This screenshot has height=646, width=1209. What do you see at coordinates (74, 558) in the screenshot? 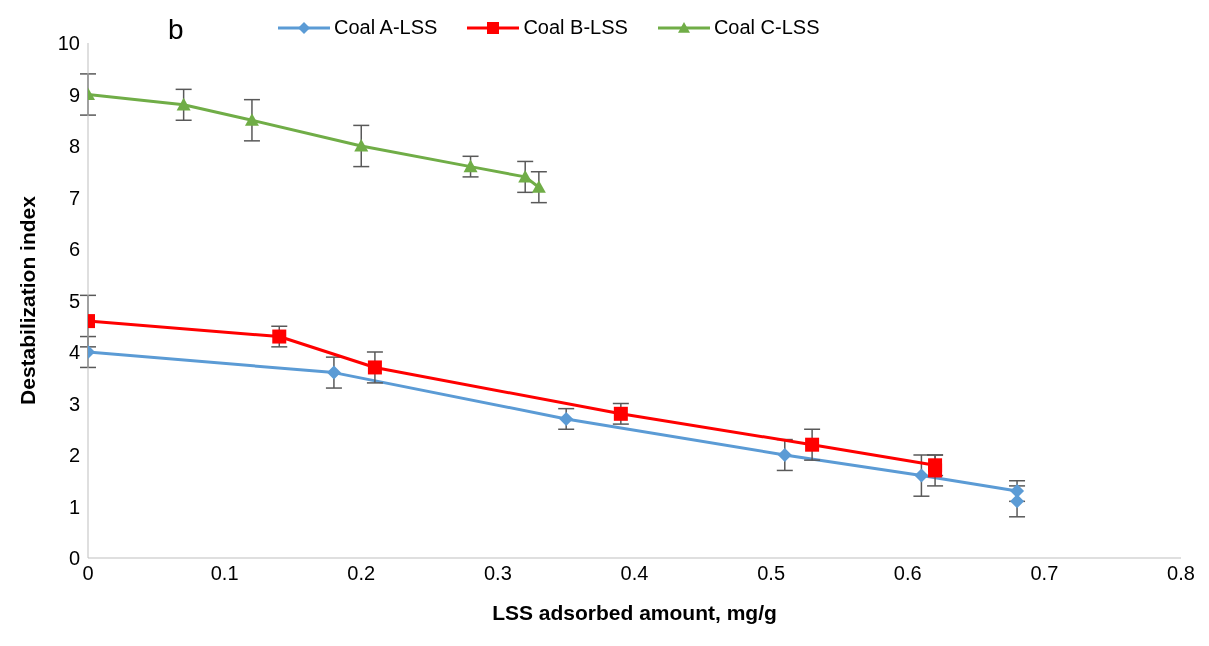
I see `y-tick-label: 0` at bounding box center [74, 558].